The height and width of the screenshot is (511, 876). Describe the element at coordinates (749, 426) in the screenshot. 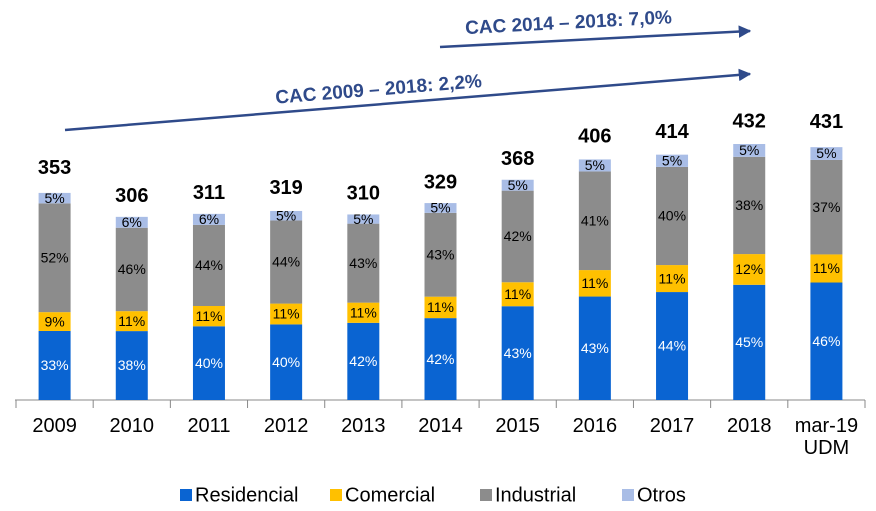

I see `x-tick-label: 2018` at that location.